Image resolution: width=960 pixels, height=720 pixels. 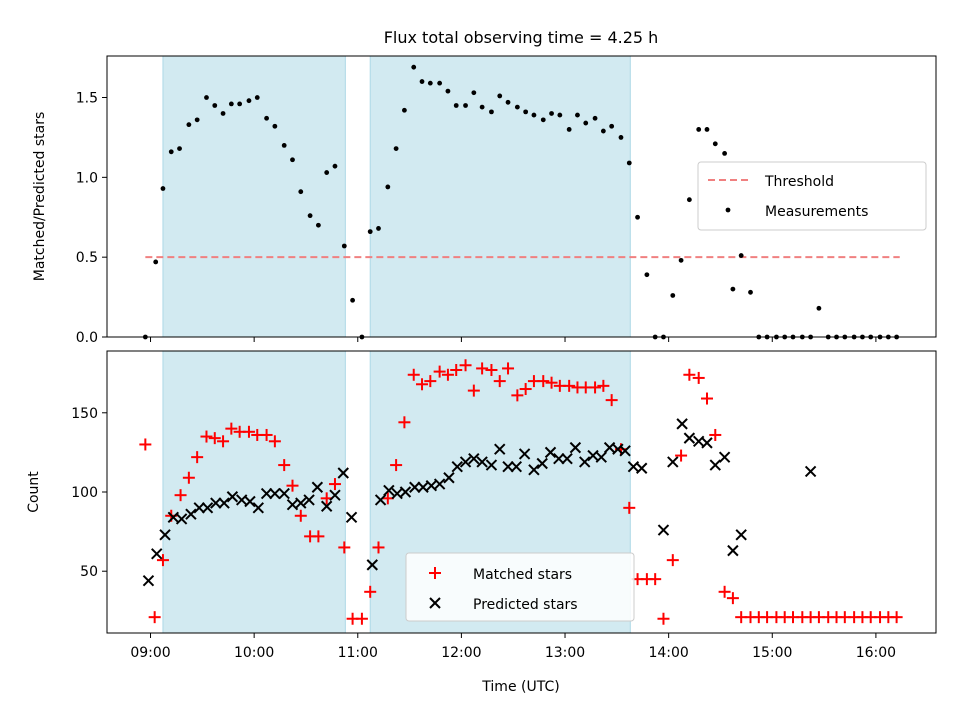 I want to click on bottom-xtick-label: 14:00, so click(x=668, y=653).